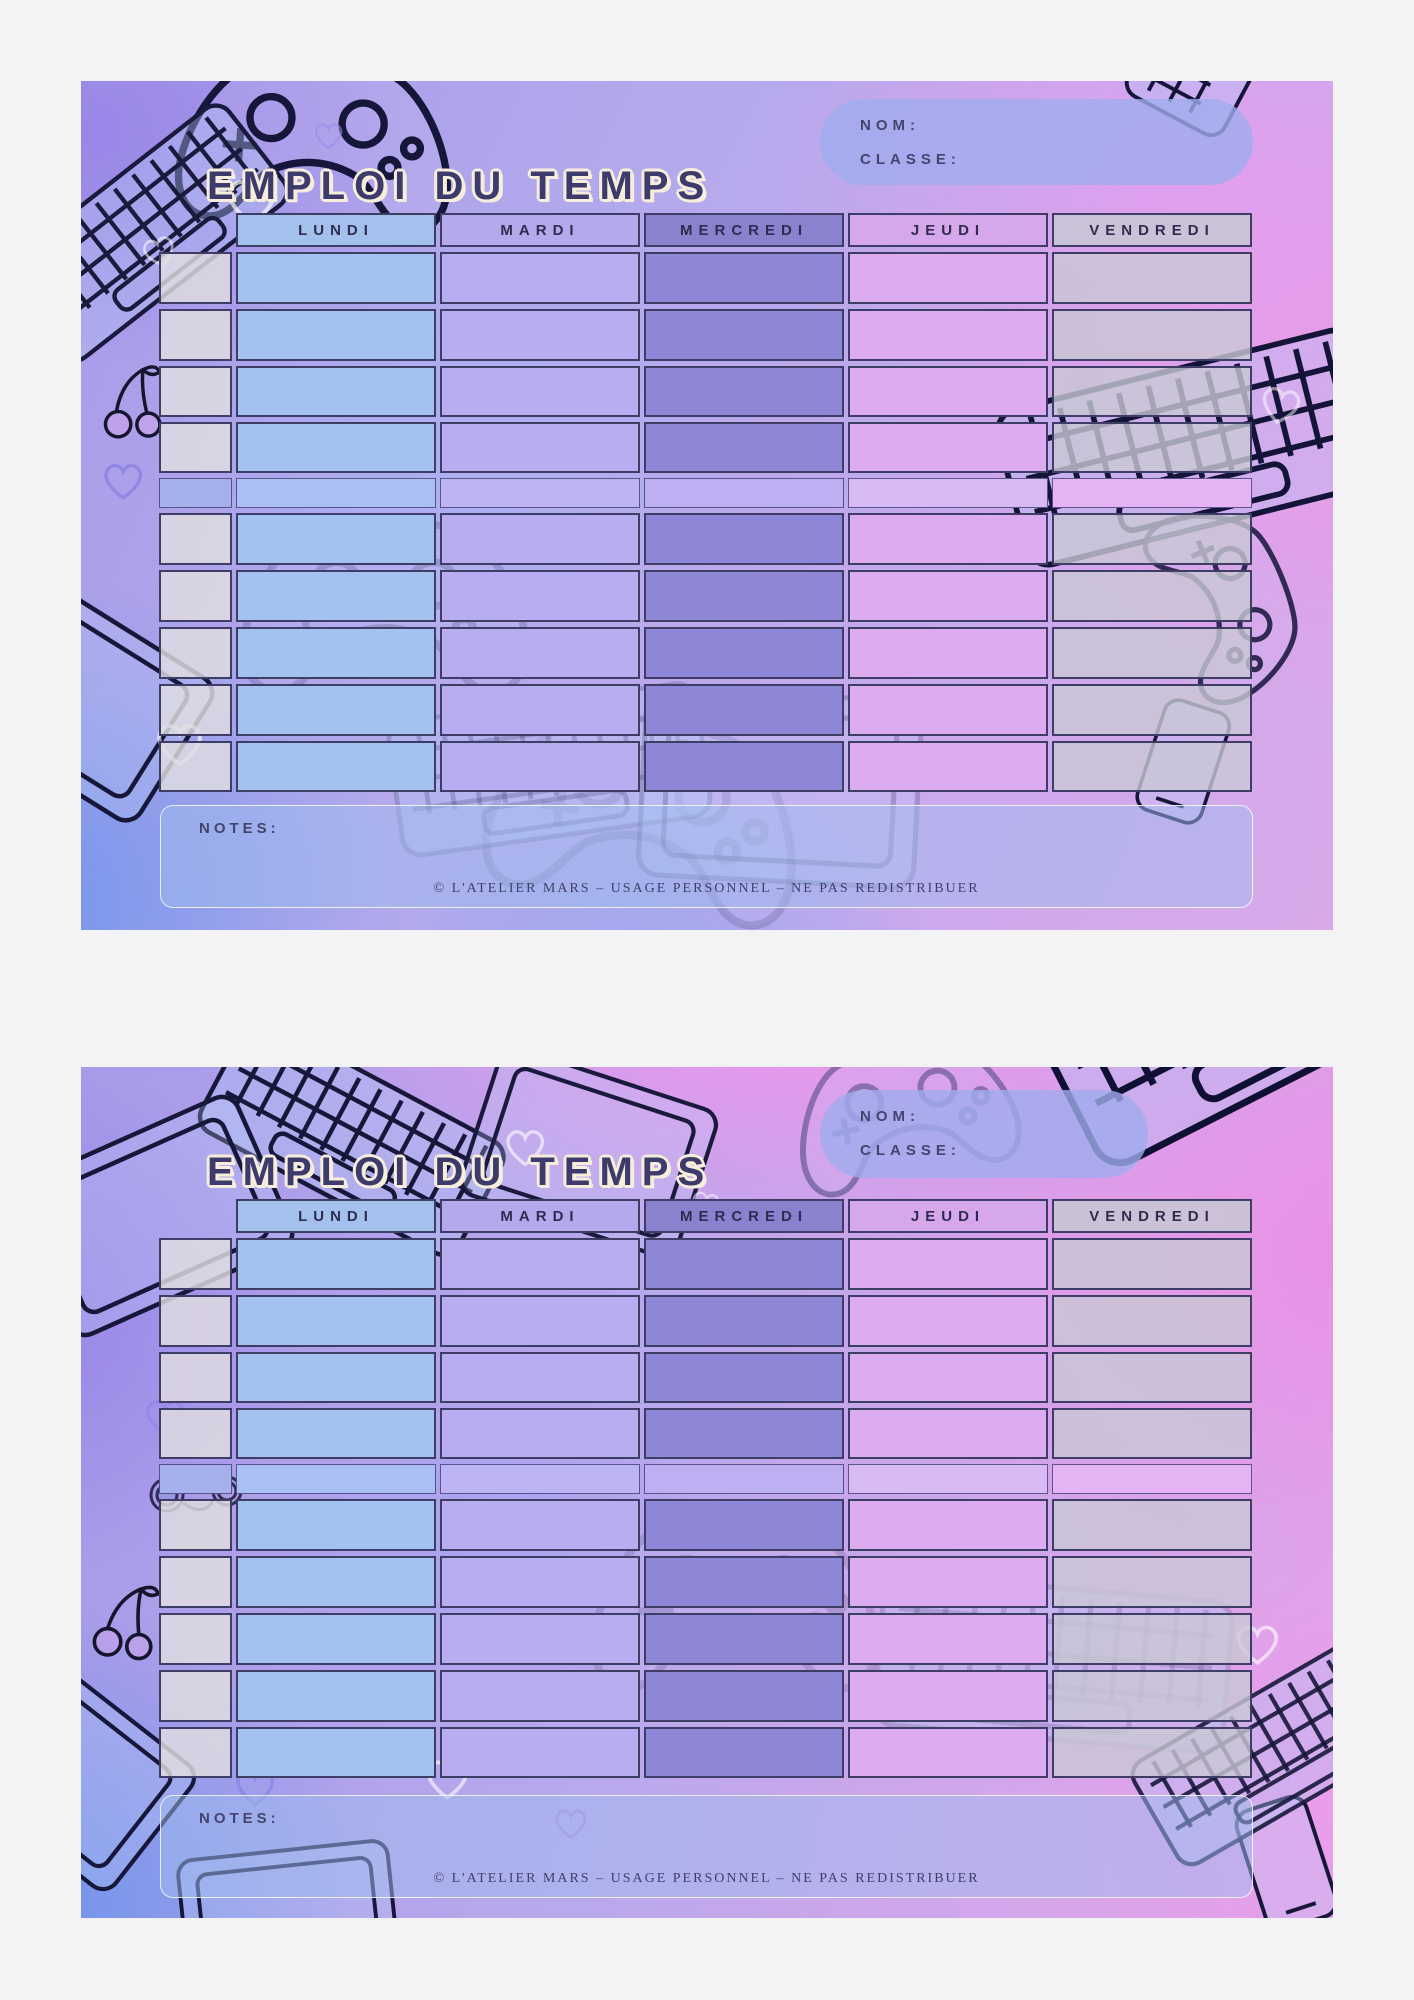 This screenshot has width=1414, height=2000. Describe the element at coordinates (133, 404) in the screenshot. I see `cherry-doodle-icon` at that location.